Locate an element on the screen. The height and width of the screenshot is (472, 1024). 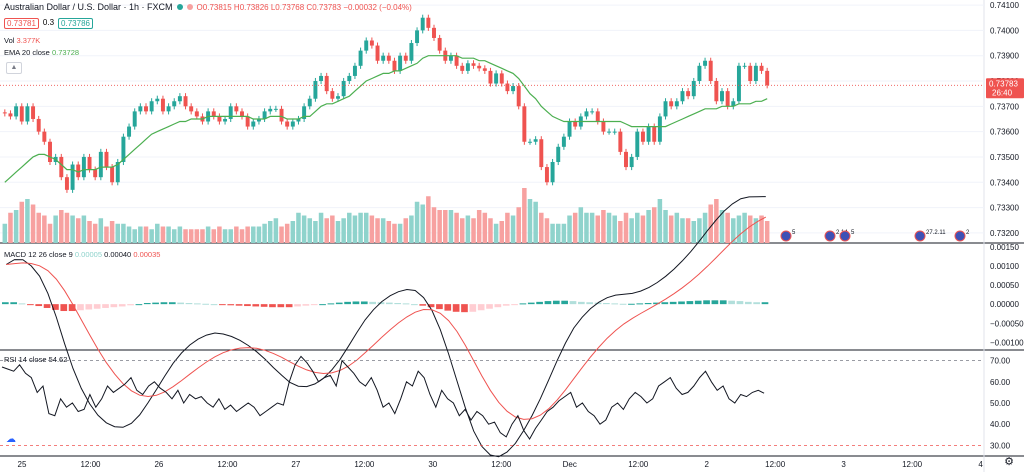
last-price-badge is located at coordinates (1005, 88).